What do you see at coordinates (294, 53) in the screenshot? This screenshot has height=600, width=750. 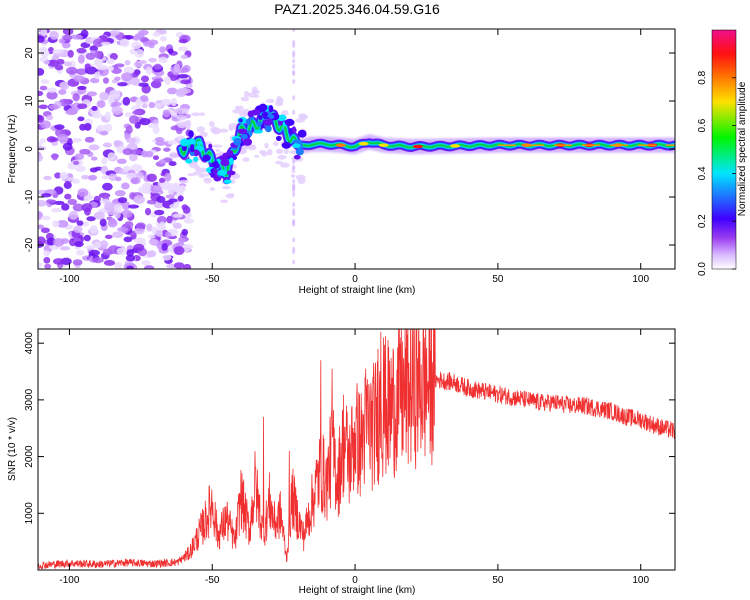 I see `streak-blob` at bounding box center [294, 53].